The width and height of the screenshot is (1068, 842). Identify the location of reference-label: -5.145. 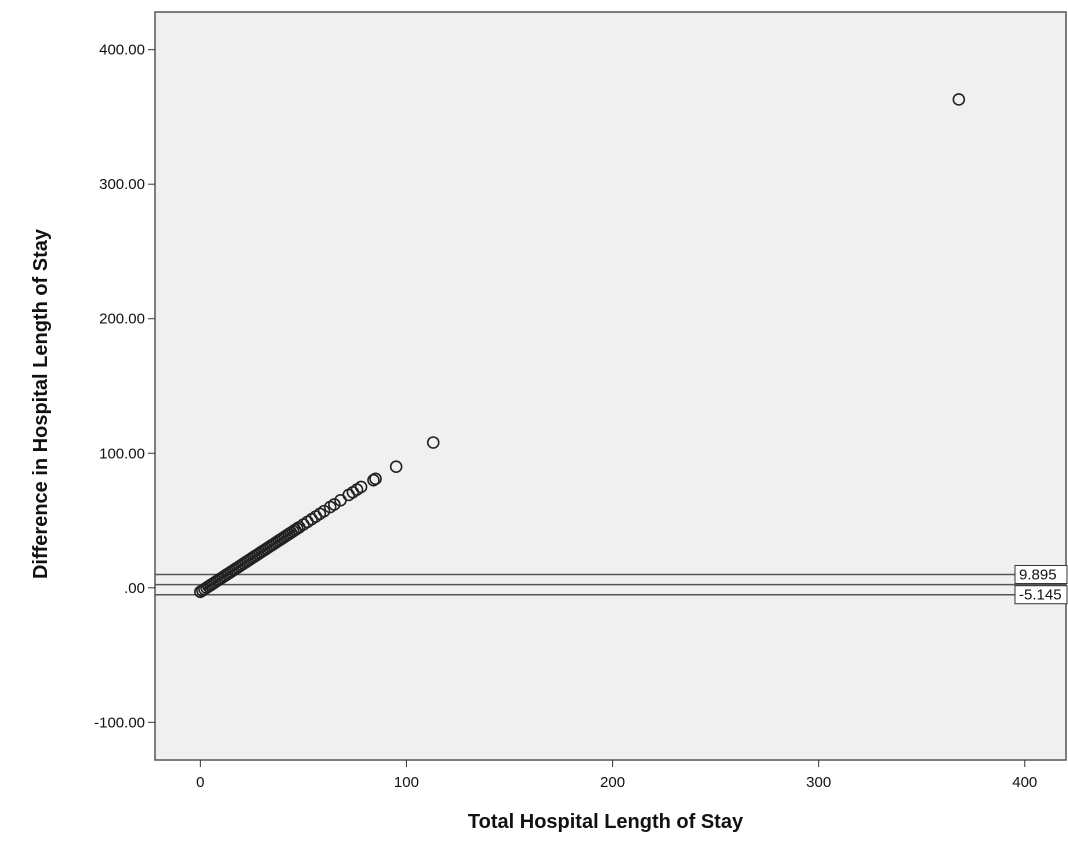
(1040, 595).